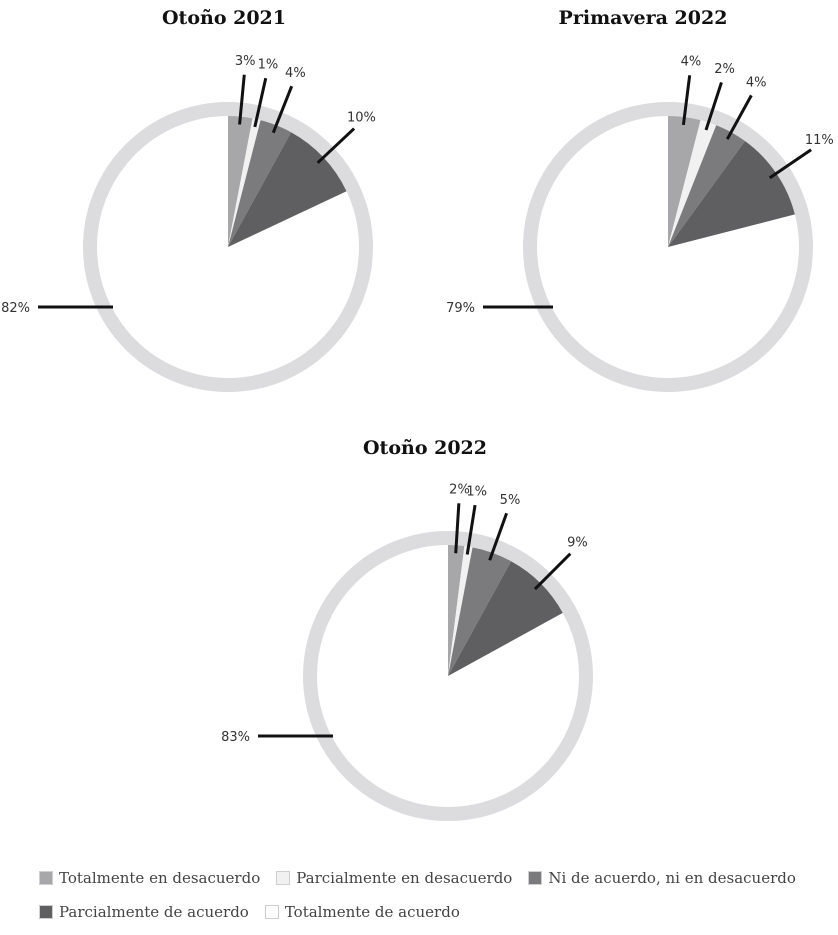 This screenshot has width=838, height=935. I want to click on legend-label: Parcialmente en desacuerdo, so click(404, 878).